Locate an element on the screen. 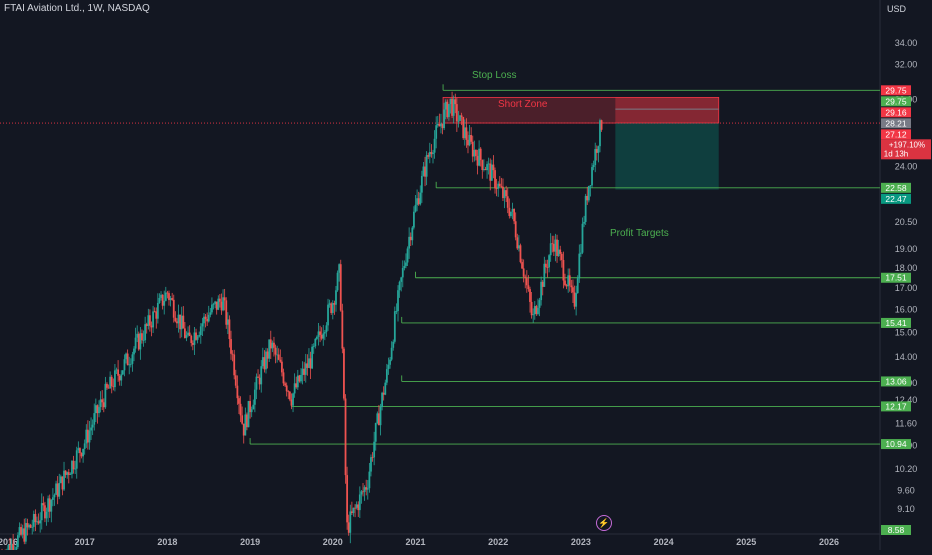 Image resolution: width=932 pixels, height=555 pixels. price-scale-badge-text: 27.12 is located at coordinates (896, 134).